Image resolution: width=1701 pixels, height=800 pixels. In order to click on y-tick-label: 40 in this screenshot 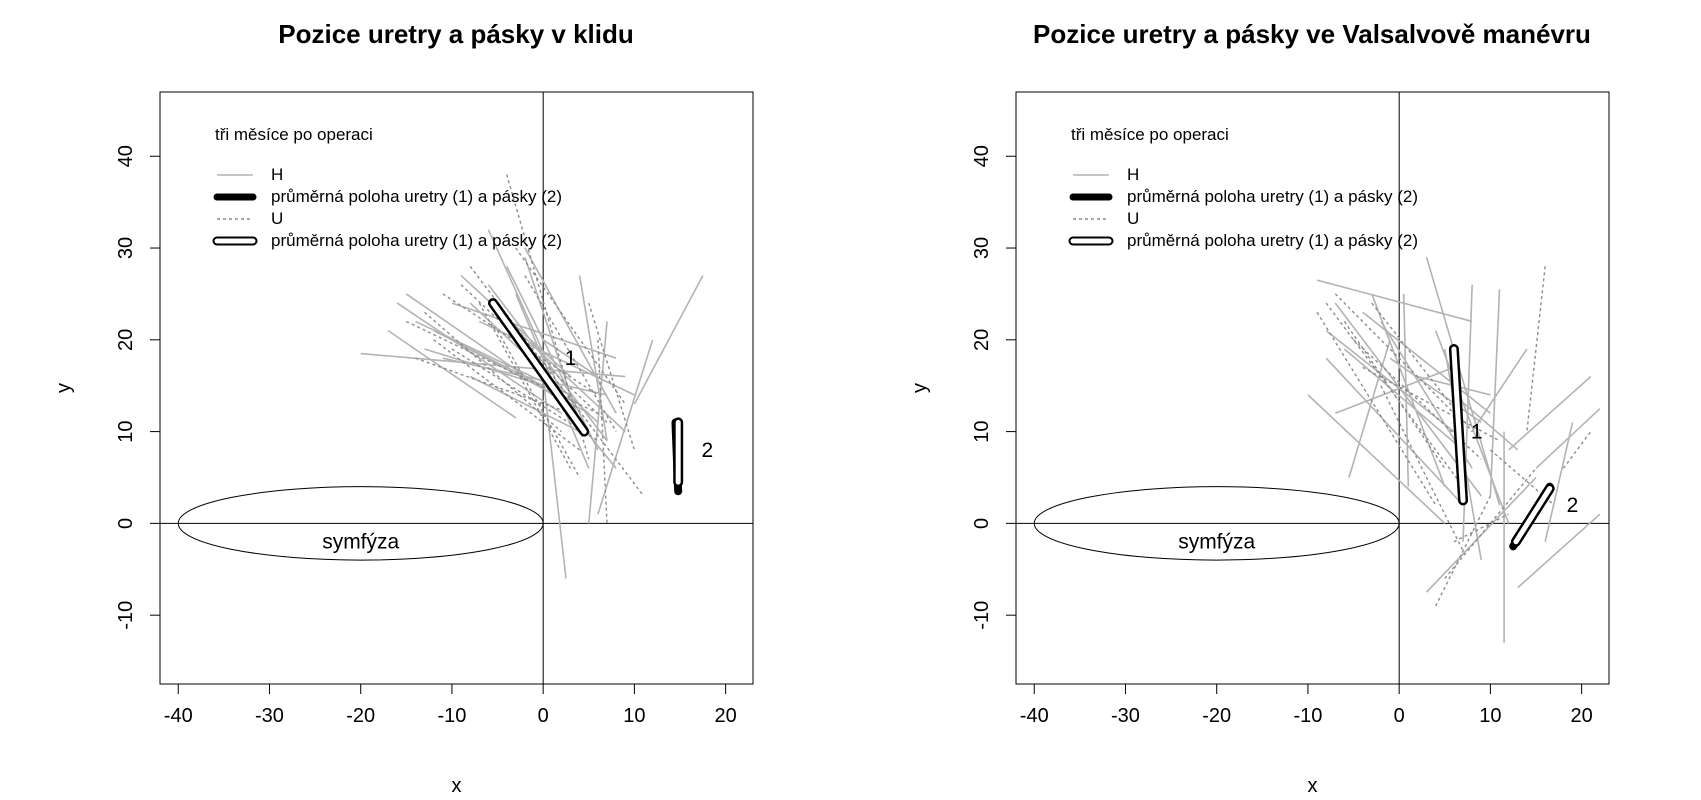, I will do `click(126, 156)`.